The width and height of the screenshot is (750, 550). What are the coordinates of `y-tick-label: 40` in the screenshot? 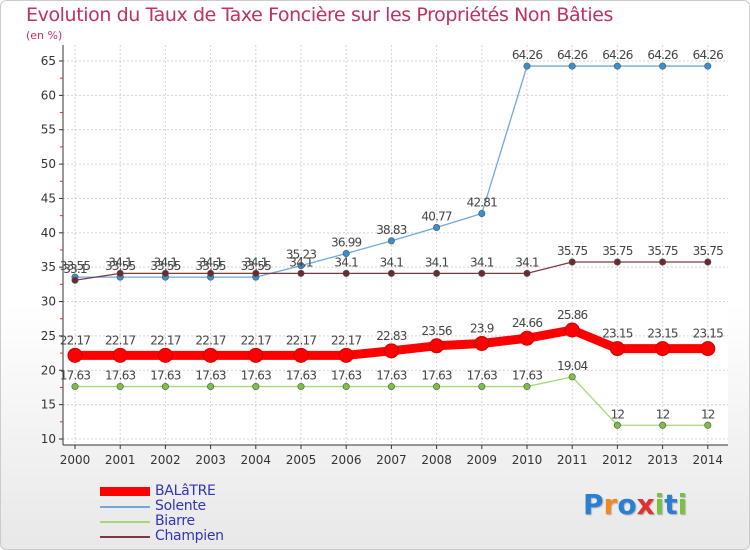 It's located at (48, 233).